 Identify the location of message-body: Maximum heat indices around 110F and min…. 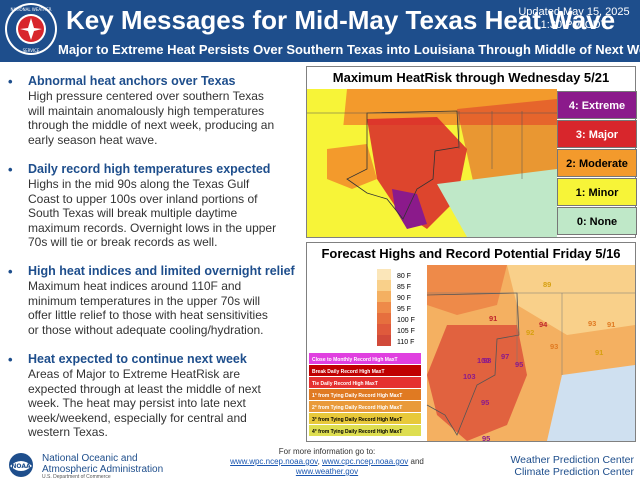
(164, 308).